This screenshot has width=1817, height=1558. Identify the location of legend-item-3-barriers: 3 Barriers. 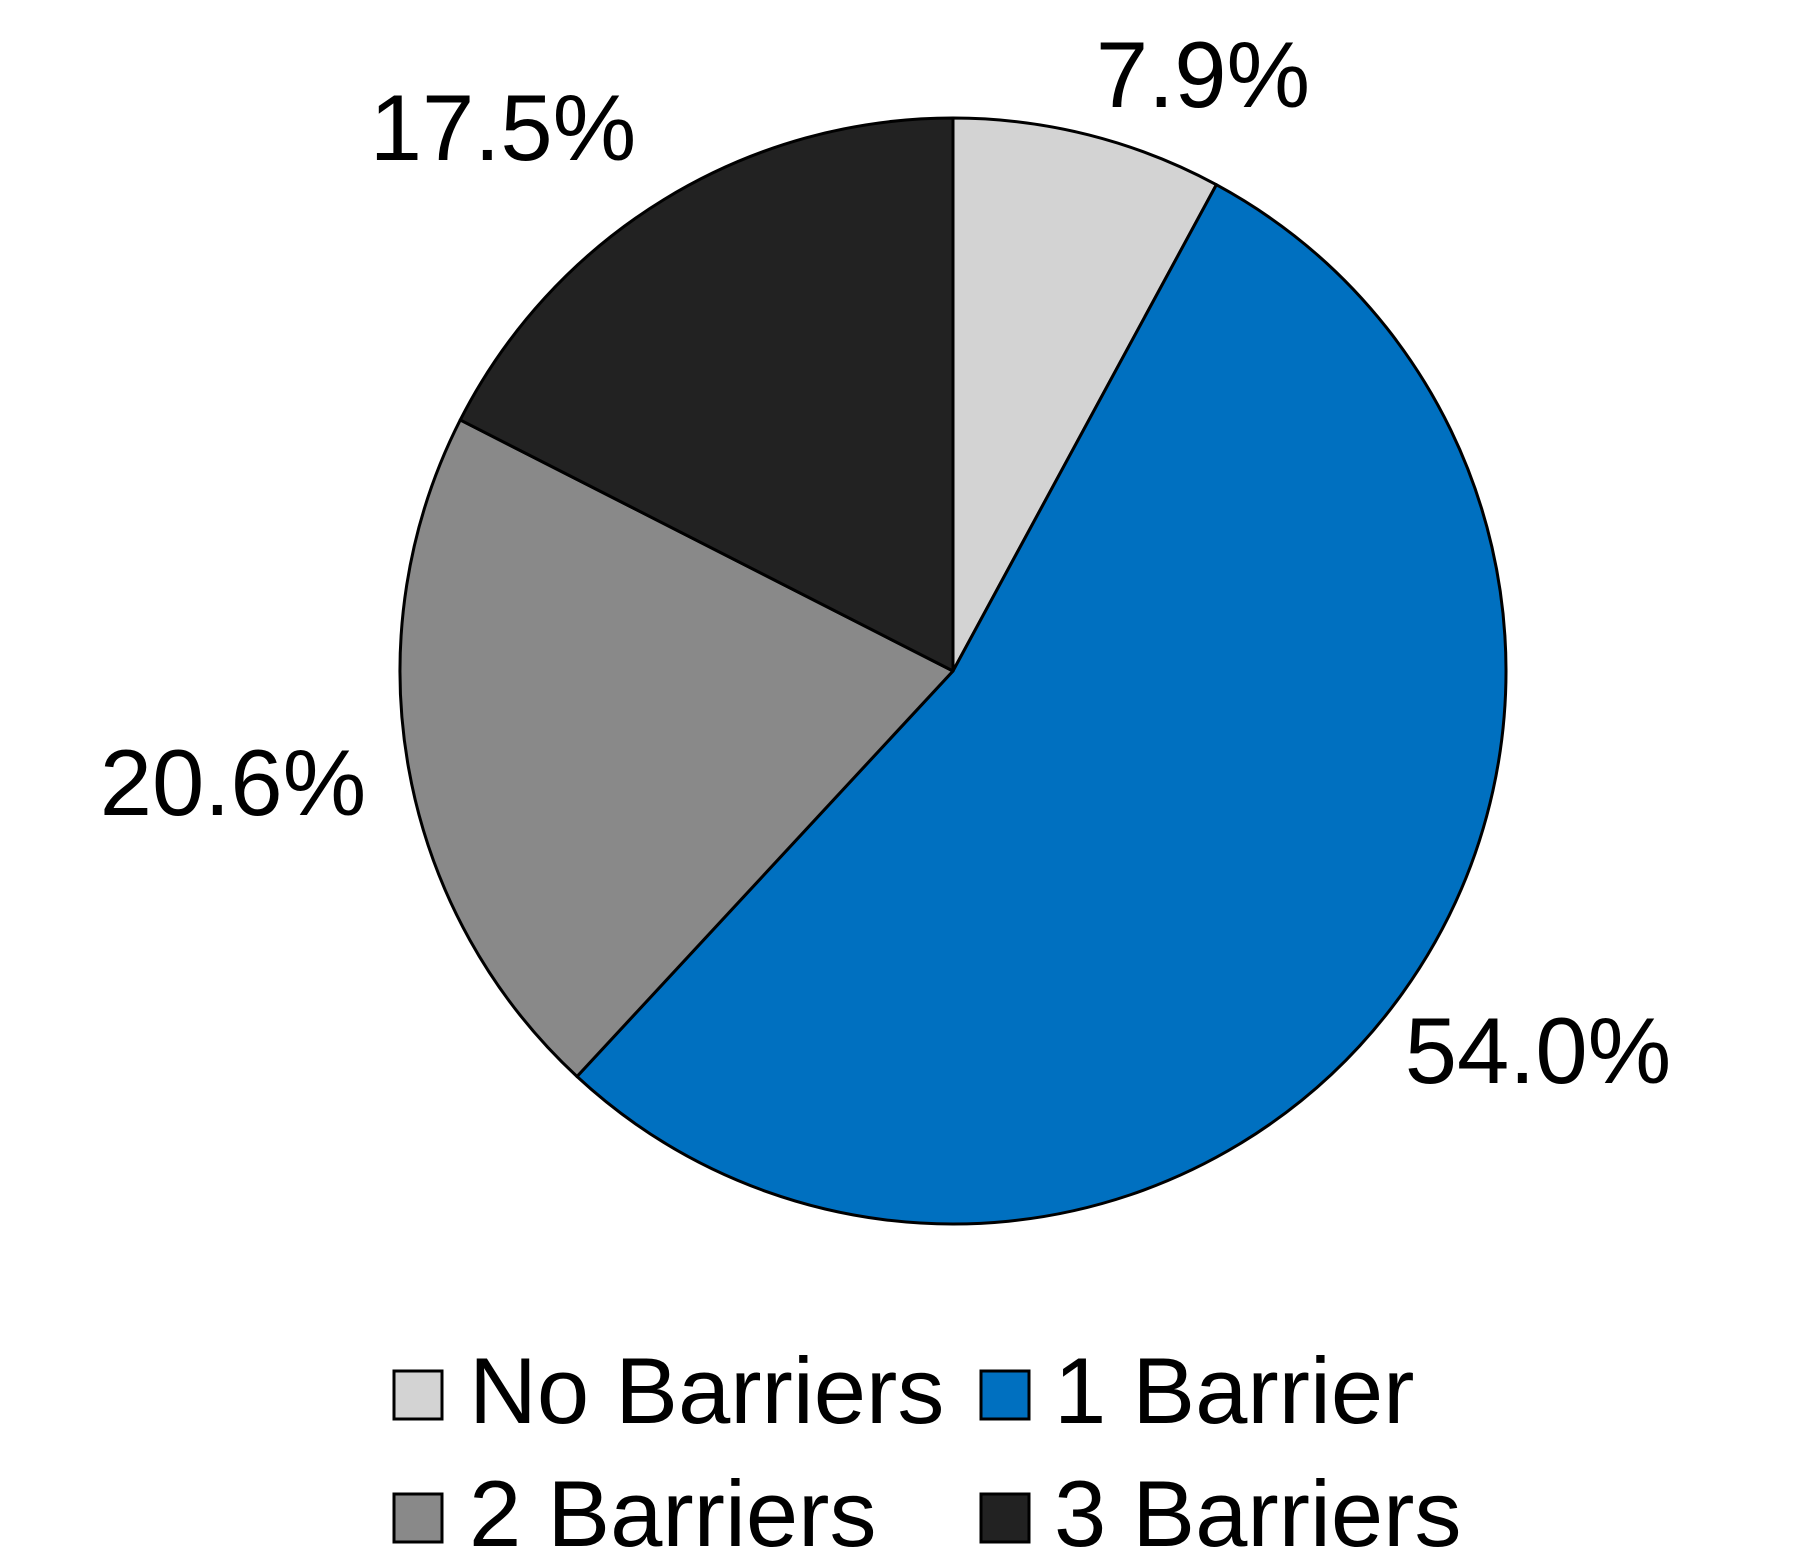
(1221, 1509).